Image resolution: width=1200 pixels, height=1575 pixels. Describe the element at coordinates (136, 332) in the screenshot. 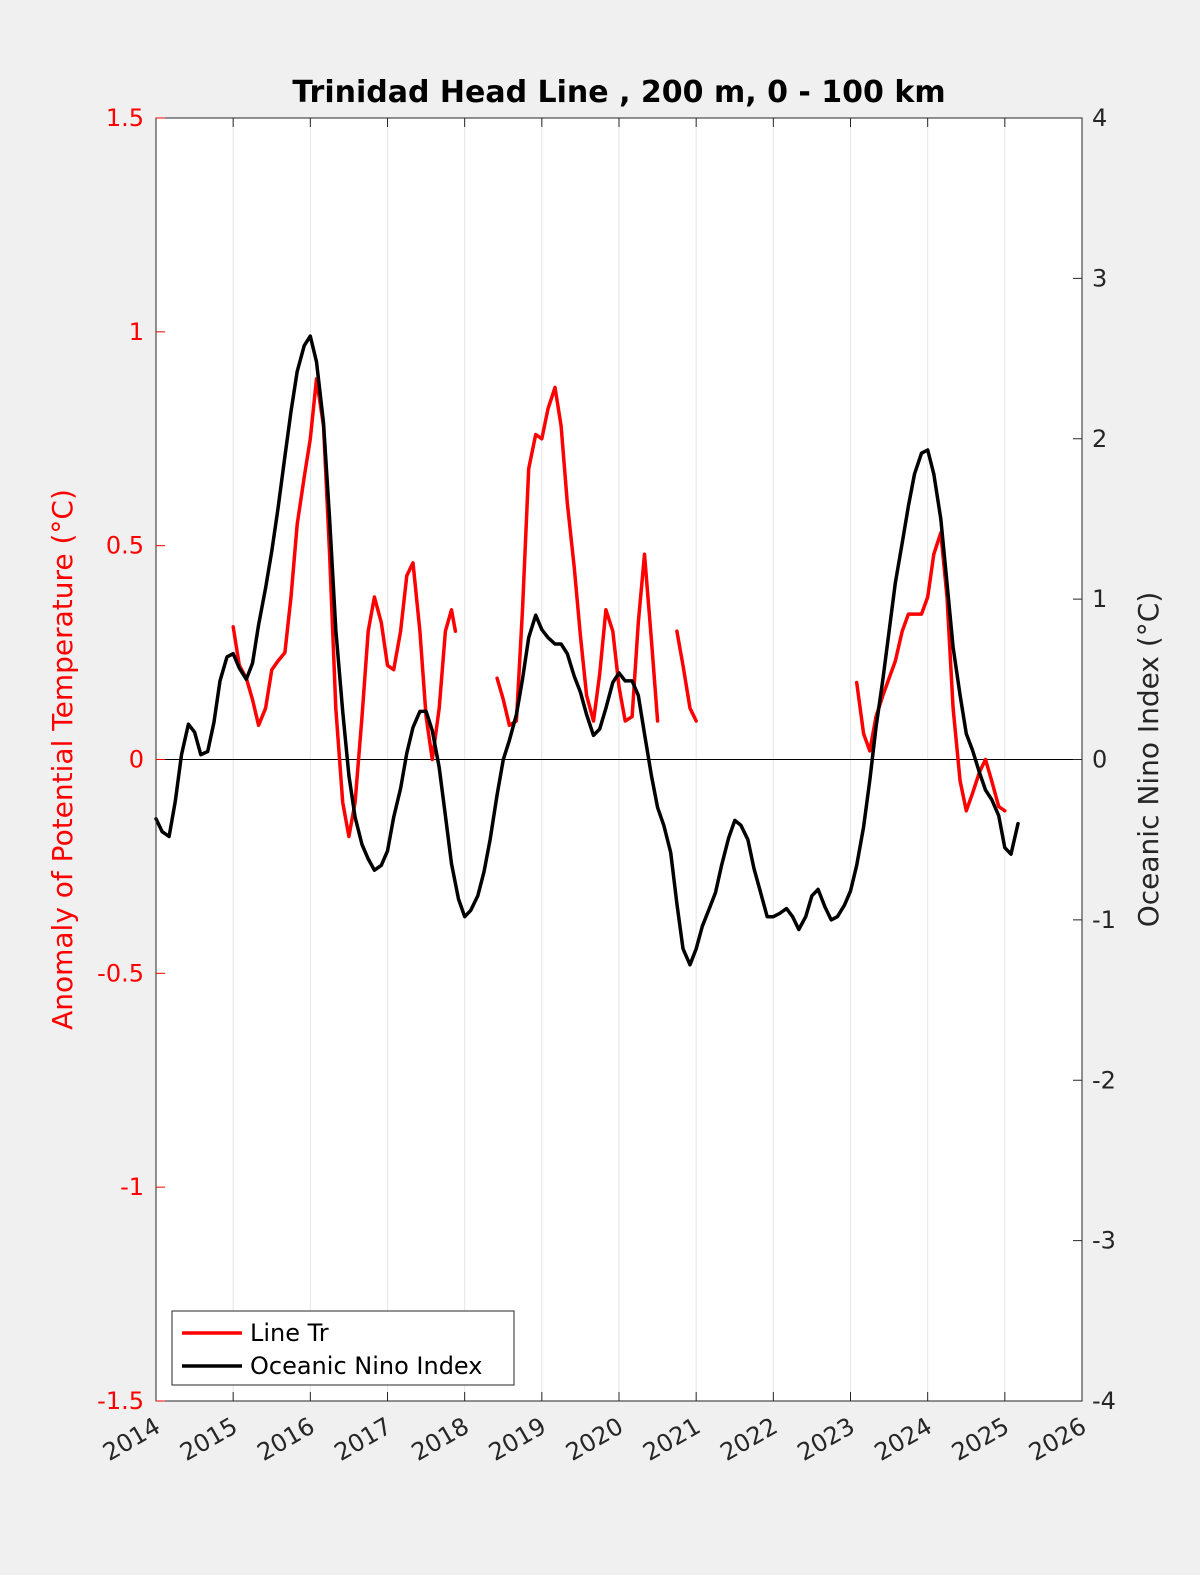

I see `y-left-tick-label: 1` at that location.